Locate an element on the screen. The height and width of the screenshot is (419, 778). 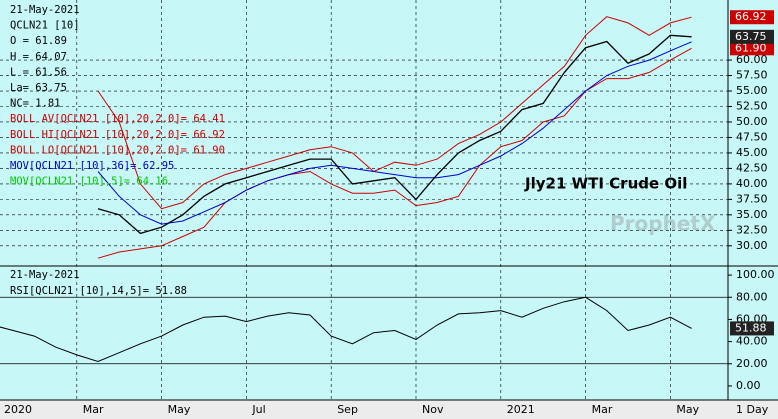
price-box-label: 61.90 is located at coordinates (751, 47).